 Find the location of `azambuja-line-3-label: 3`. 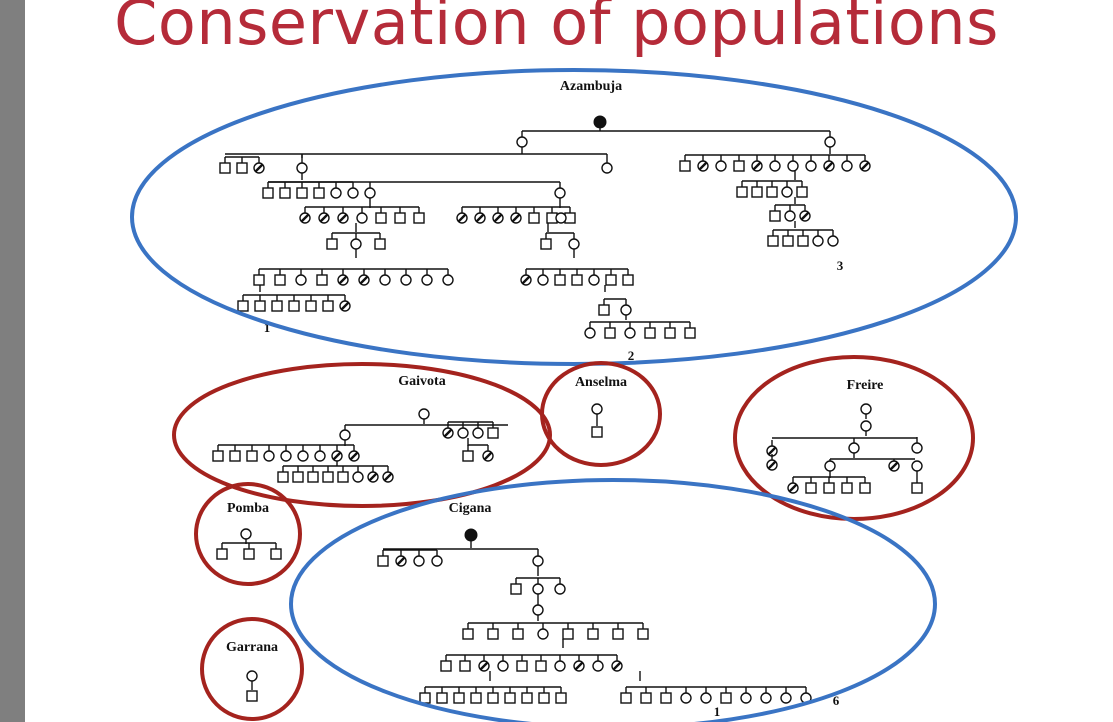

azambuja-line-3-label: 3 is located at coordinates (840, 265).